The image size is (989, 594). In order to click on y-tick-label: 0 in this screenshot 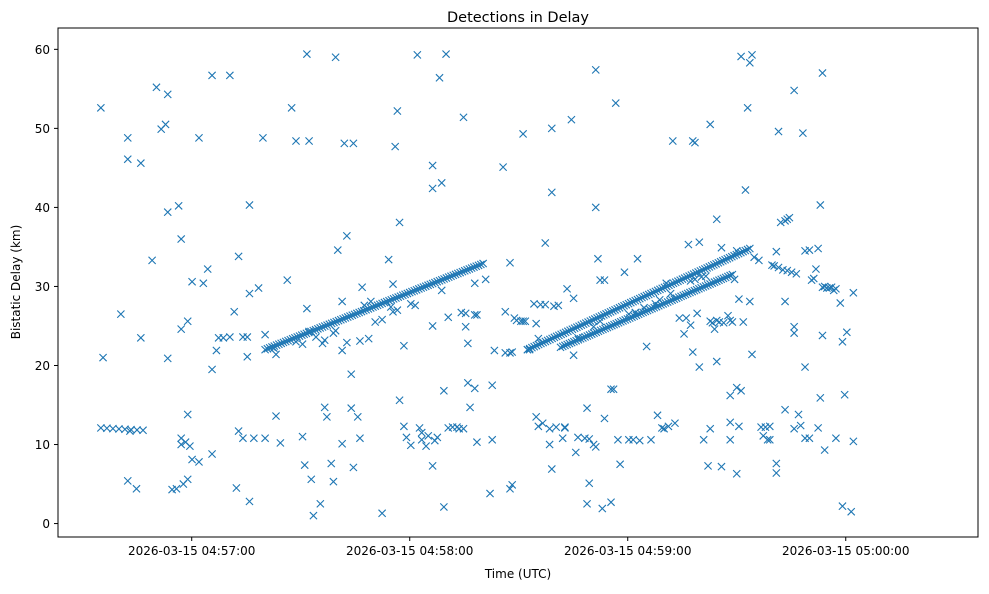, I will do `click(46, 524)`.